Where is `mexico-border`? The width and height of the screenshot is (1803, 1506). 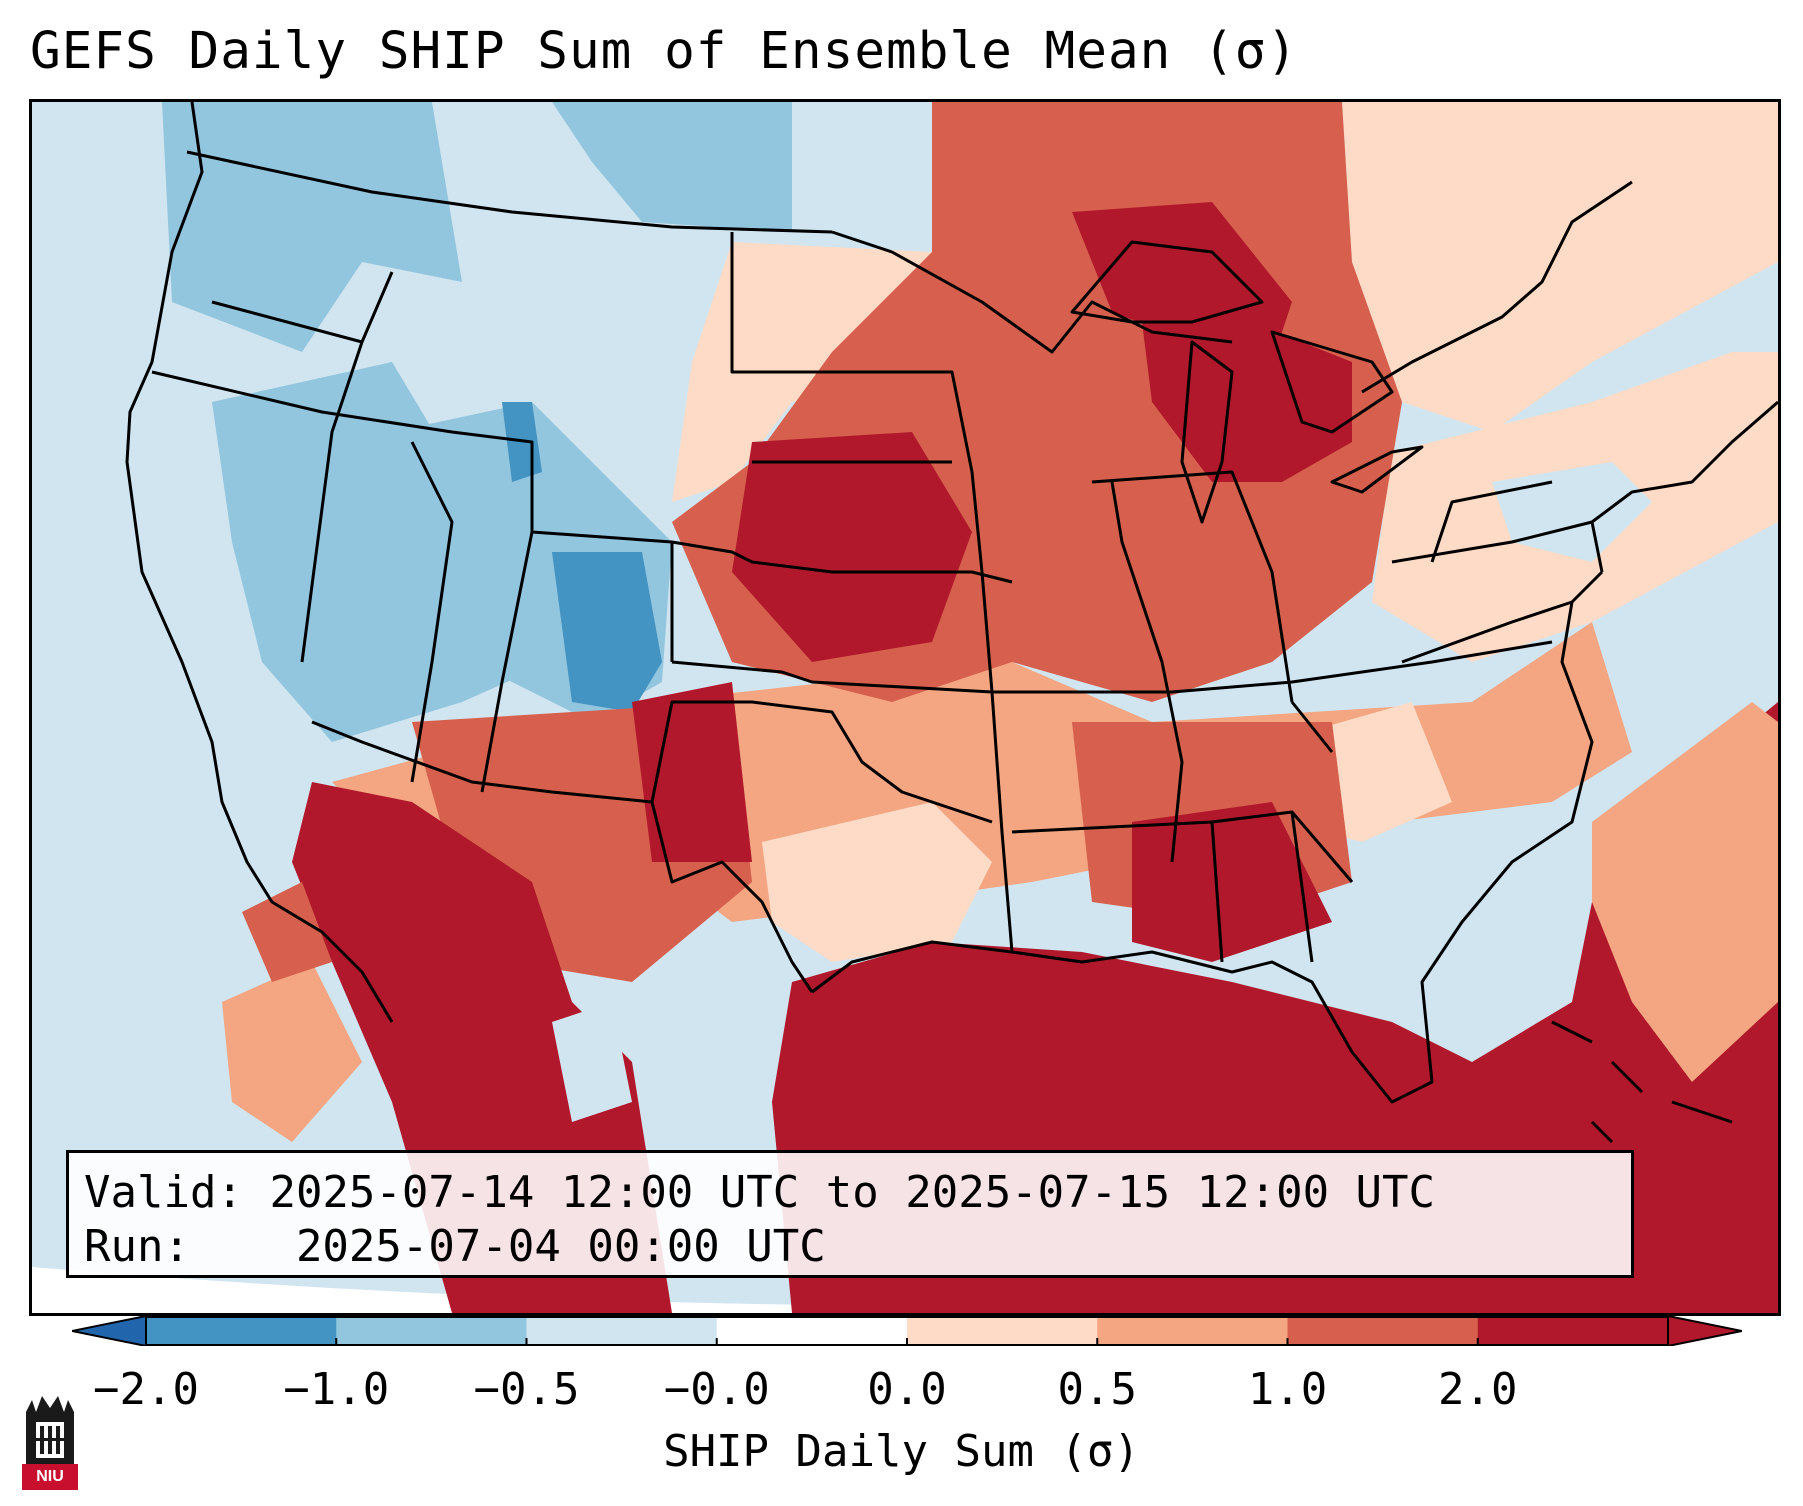 mexico-border is located at coordinates (562, 856).